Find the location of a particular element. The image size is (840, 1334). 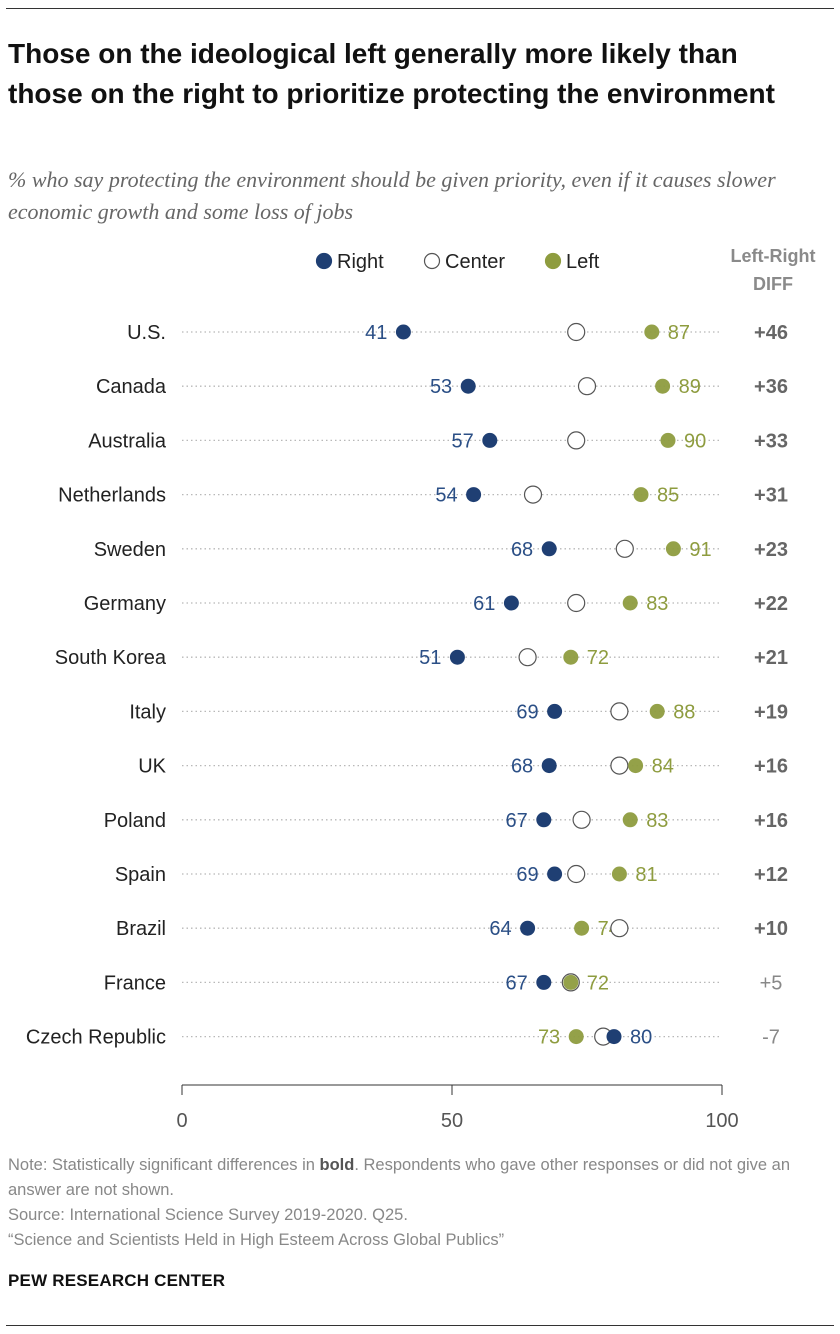

value-label-right-u-s-: 41 is located at coordinates (376, 333).